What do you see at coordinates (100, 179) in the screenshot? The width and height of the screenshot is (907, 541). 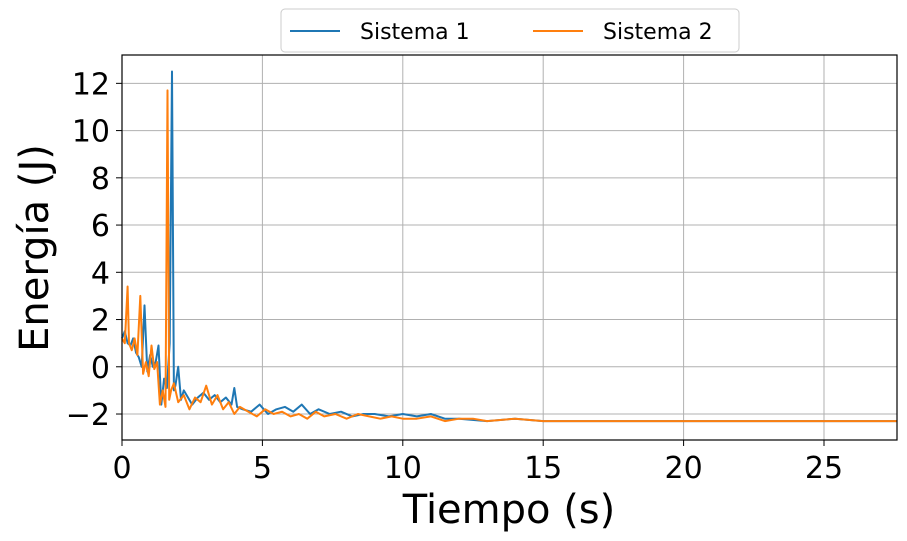 I see `y-tick-label: 8` at bounding box center [100, 179].